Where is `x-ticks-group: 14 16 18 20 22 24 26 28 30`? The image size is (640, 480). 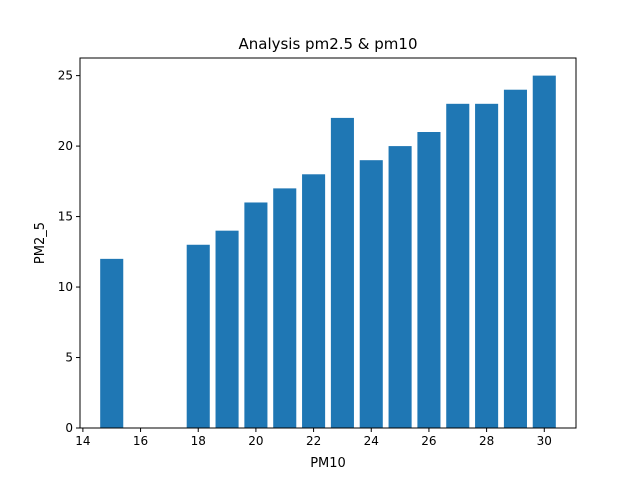 x-ticks-group: 14 16 18 20 22 24 26 28 30 is located at coordinates (313, 438).